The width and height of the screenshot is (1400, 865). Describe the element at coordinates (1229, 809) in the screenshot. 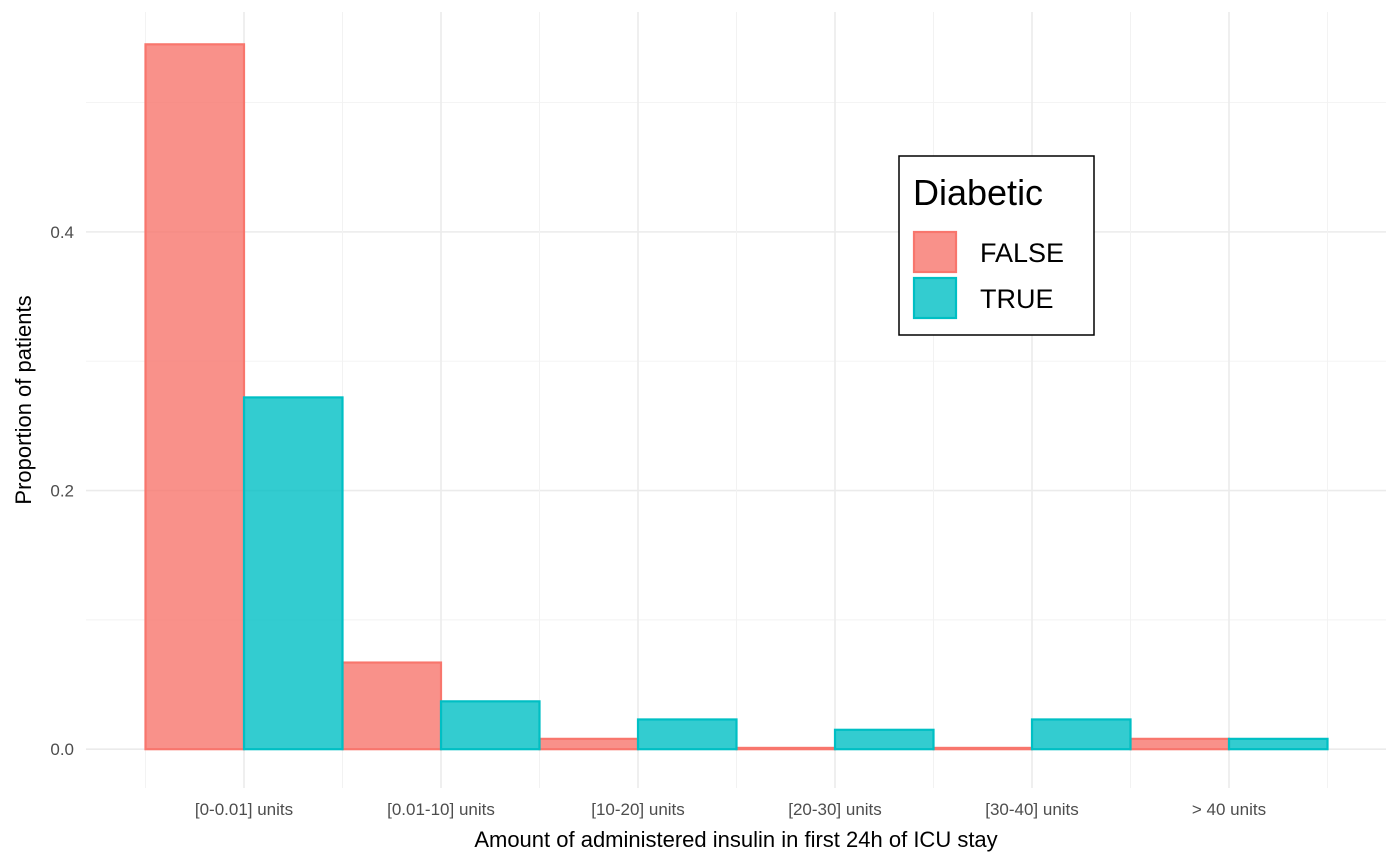

I see `x-tick-label: > 40 units` at that location.